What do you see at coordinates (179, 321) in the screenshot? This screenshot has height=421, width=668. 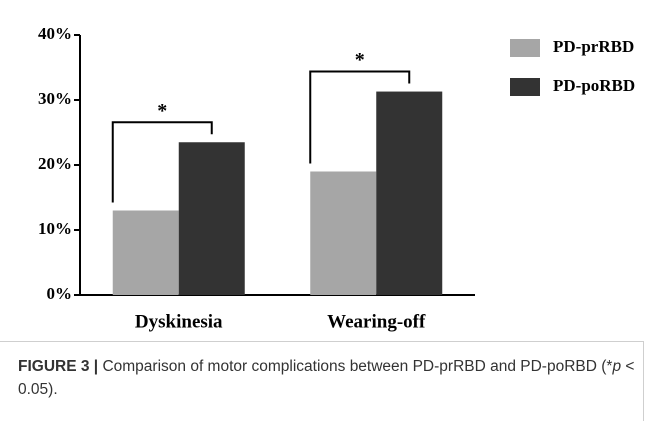 I see `x-tick-label: Dyskinesia` at bounding box center [179, 321].